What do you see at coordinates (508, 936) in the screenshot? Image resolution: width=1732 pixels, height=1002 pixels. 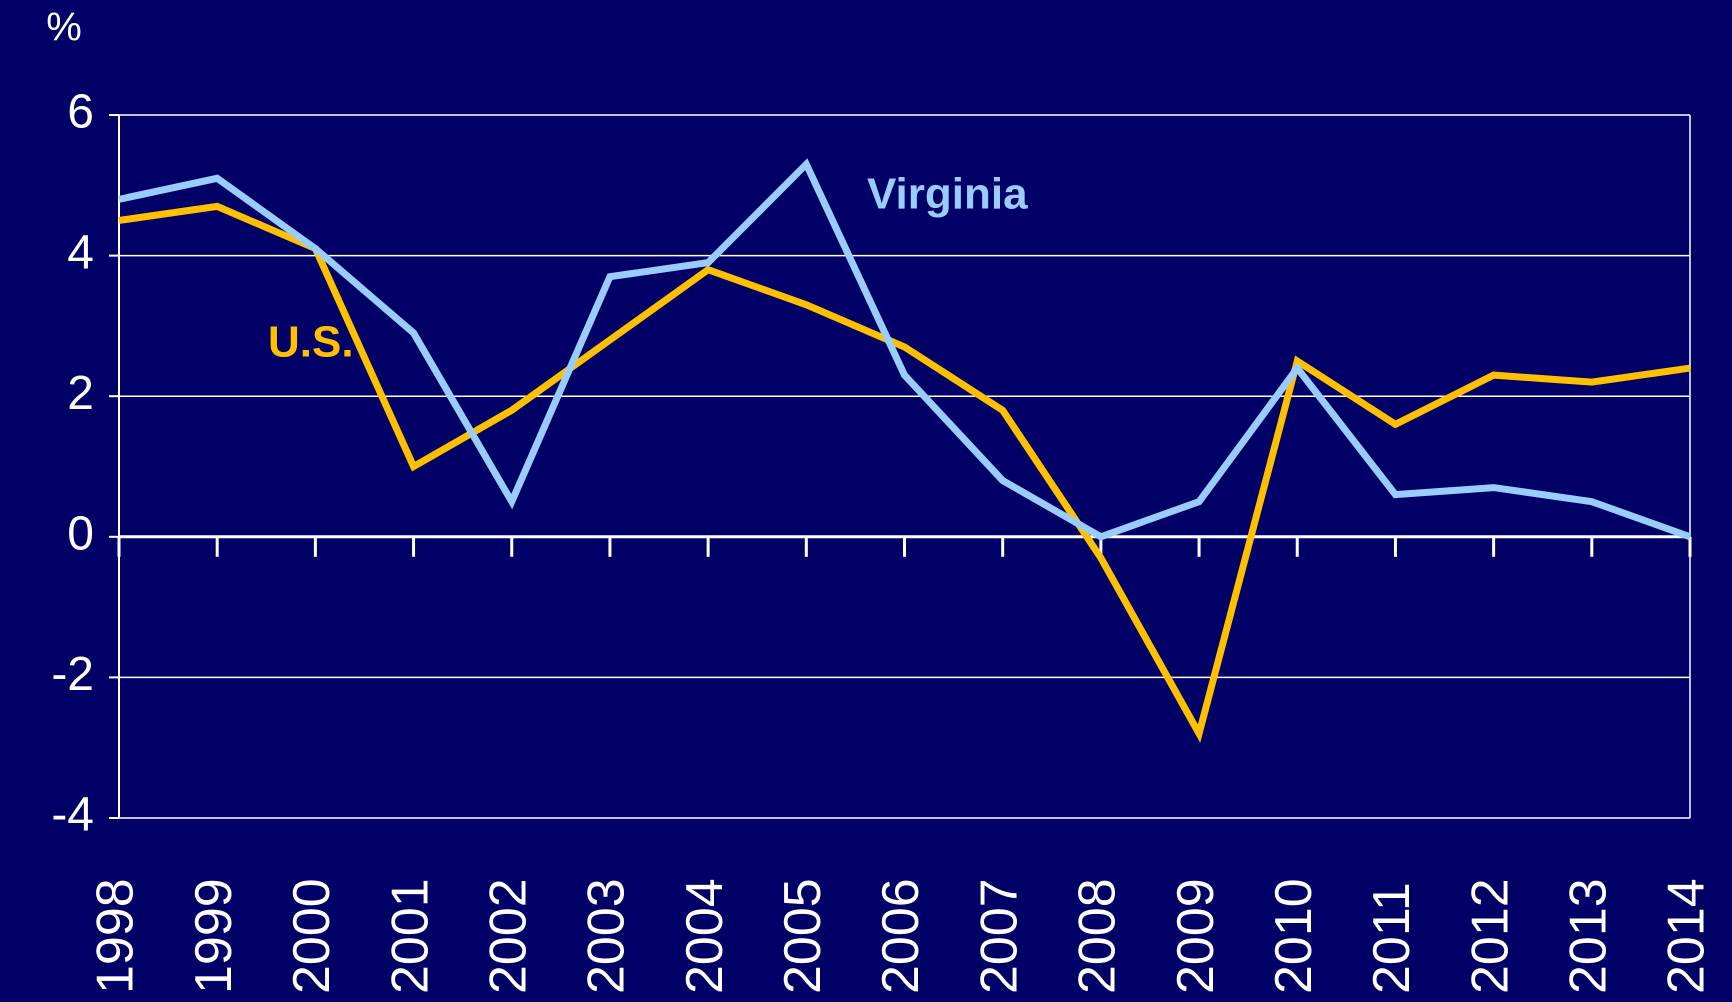 I see `x-tick-label: 2002` at bounding box center [508, 936].